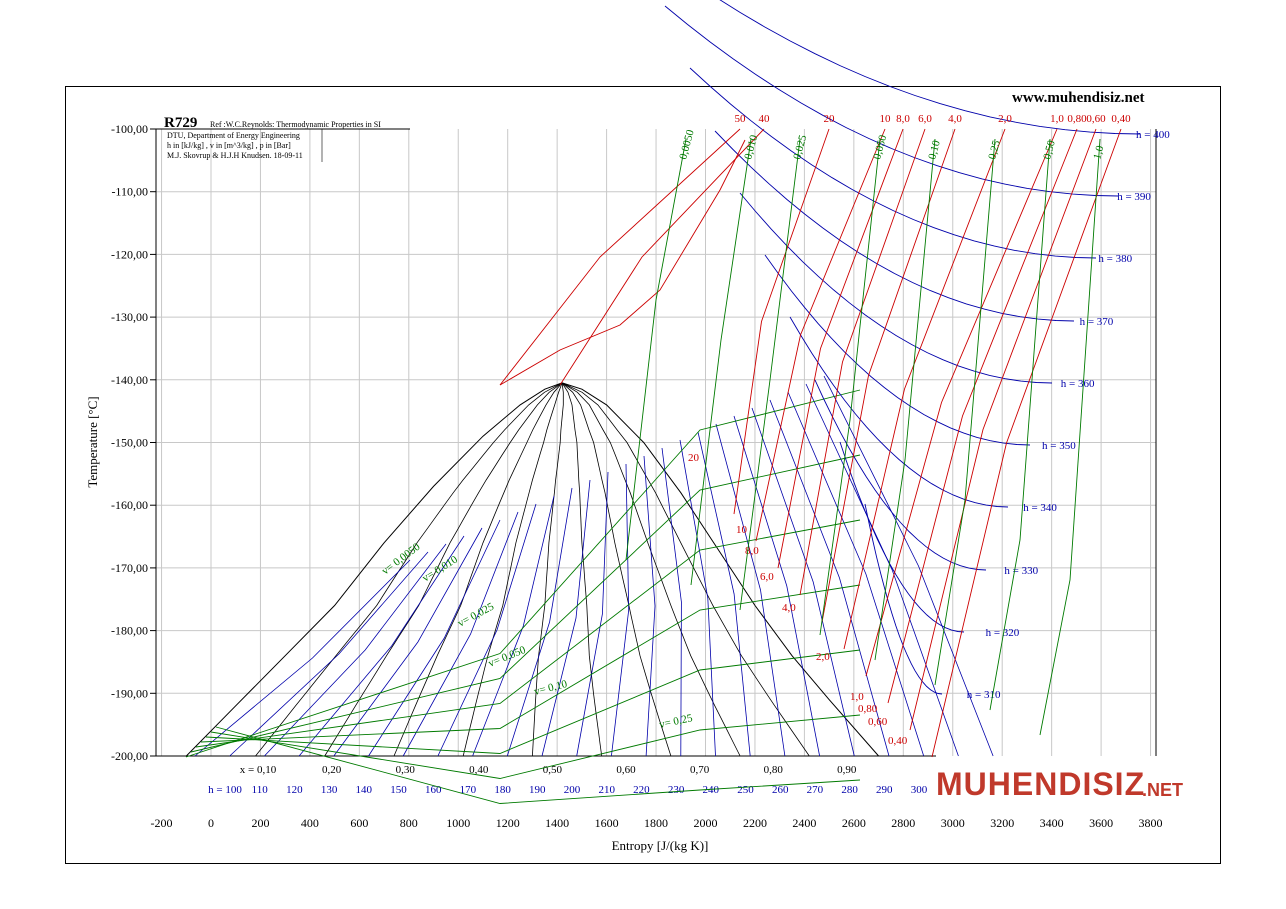  What do you see at coordinates (898, 741) in the screenshot?
I see `pressure-side-label: 0,40` at bounding box center [898, 741].